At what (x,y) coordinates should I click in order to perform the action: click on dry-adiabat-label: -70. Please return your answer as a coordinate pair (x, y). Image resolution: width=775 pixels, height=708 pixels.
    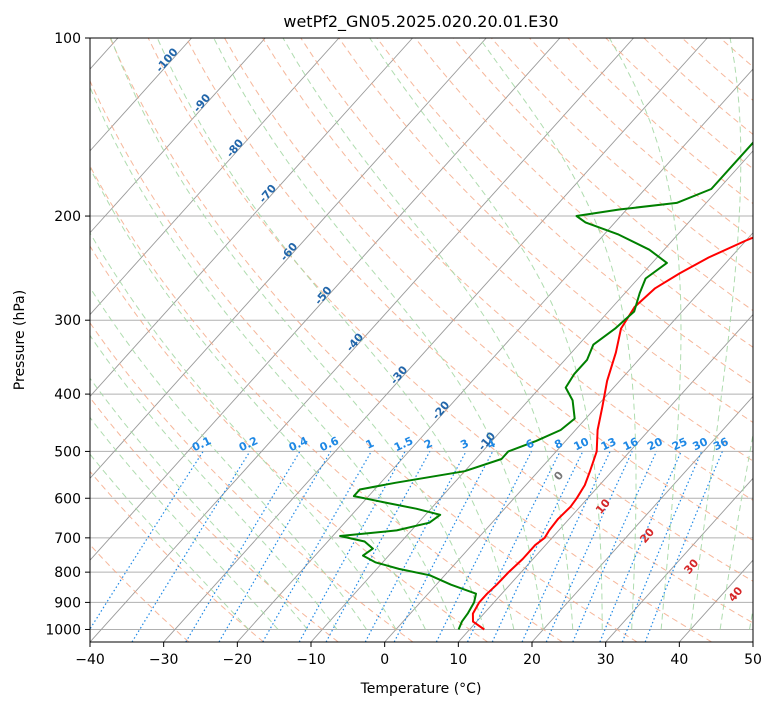
    Looking at the image, I should click on (267, 194).